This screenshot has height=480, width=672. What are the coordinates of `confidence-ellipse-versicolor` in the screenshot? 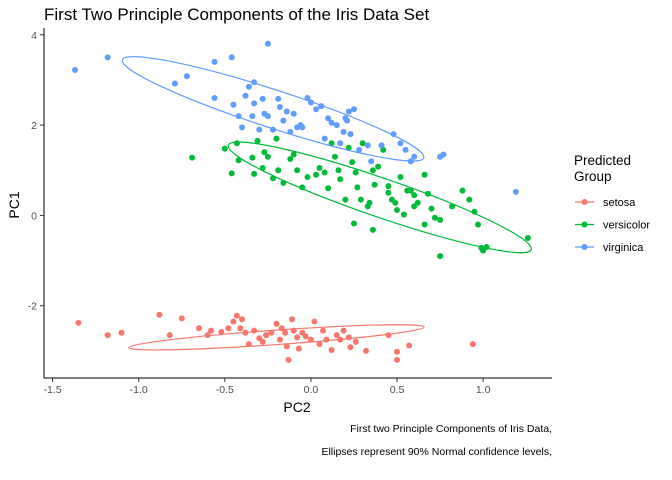 It's located at (379, 197).